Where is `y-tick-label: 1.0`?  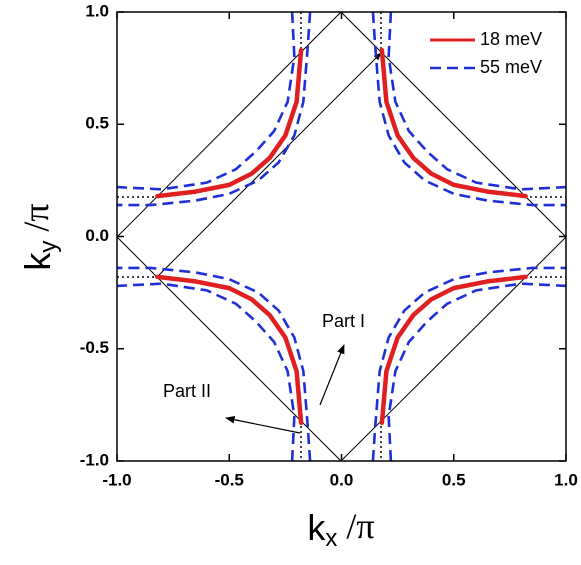
y-tick-label: 1.0 is located at coordinates (97, 10).